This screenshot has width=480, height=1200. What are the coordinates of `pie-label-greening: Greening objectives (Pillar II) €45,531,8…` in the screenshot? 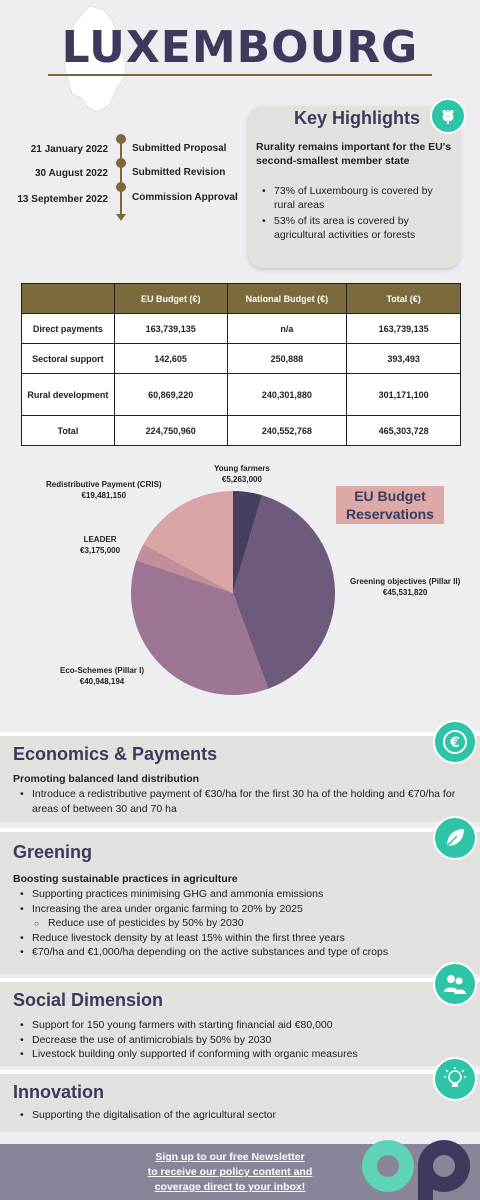 It's located at (405, 587).